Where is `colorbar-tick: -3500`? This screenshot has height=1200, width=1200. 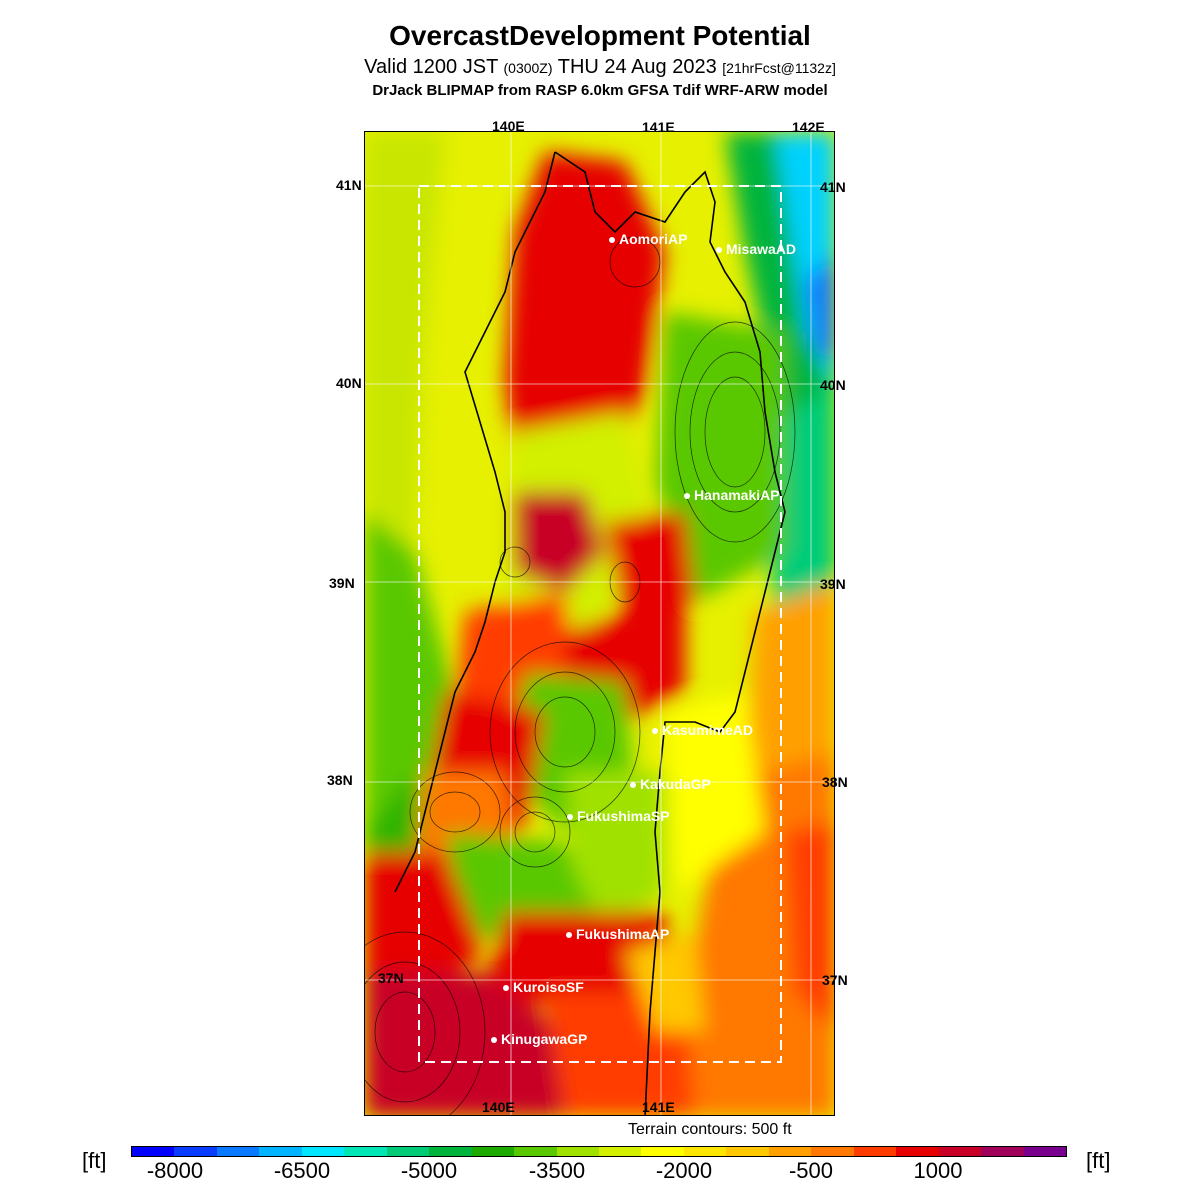 colorbar-tick: -3500 is located at coordinates (557, 1170).